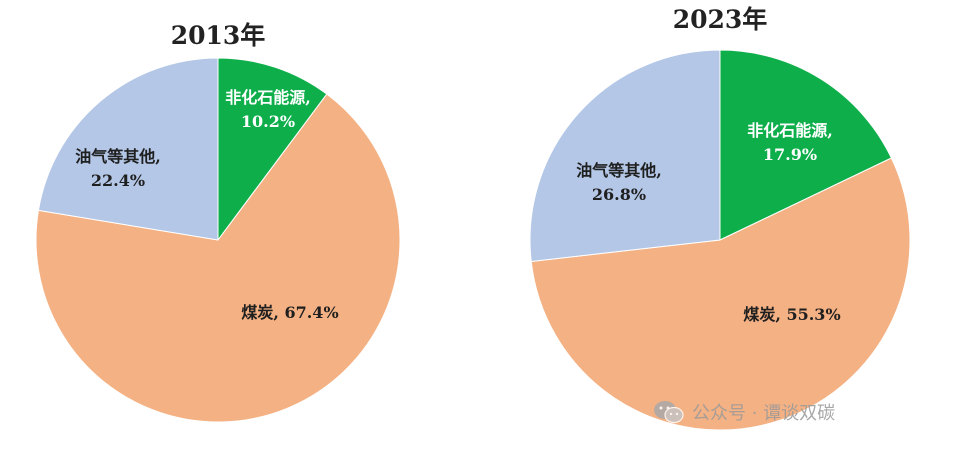 This screenshot has width=966, height=459. Describe the element at coordinates (289, 312) in the screenshot. I see `slice-label: 煤炭, 67.4%` at that location.